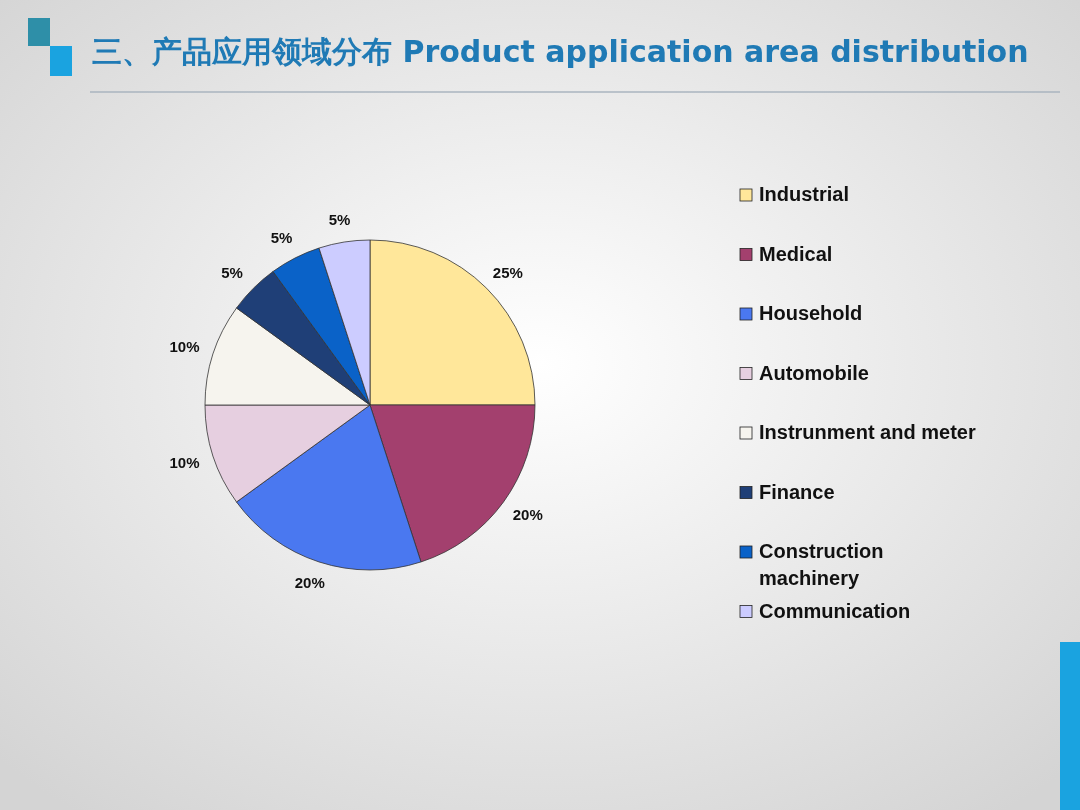  Describe the element at coordinates (835, 610) in the screenshot. I see `legend-label: Communication` at that location.